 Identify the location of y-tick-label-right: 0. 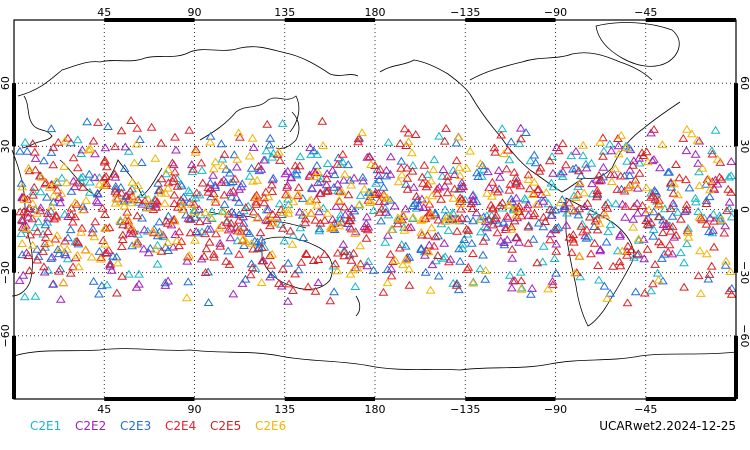
(744, 209).